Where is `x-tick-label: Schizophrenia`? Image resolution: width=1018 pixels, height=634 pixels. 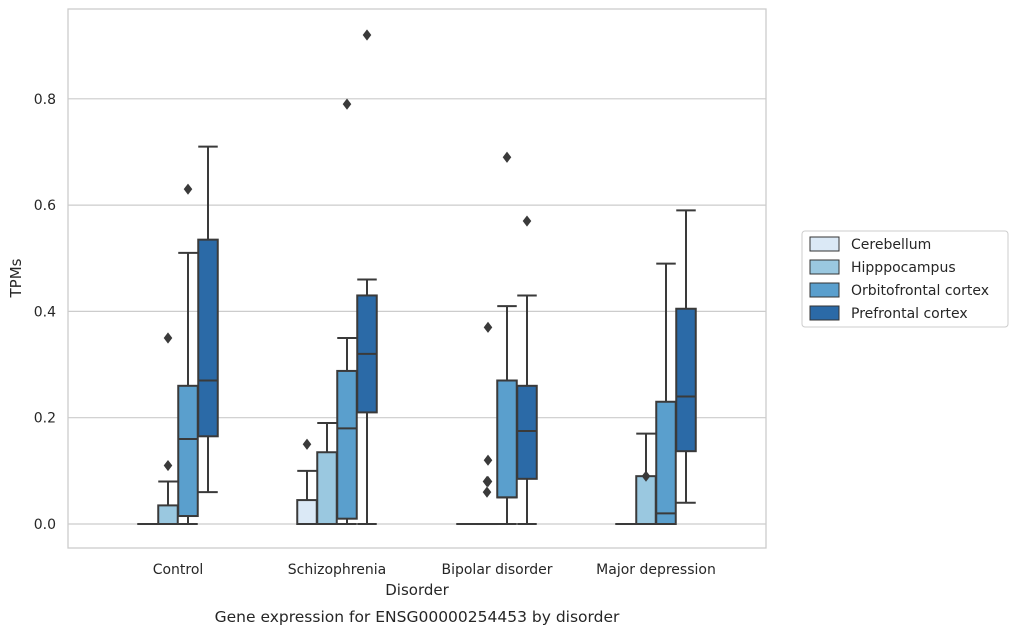 x-tick-label: Schizophrenia is located at coordinates (337, 570).